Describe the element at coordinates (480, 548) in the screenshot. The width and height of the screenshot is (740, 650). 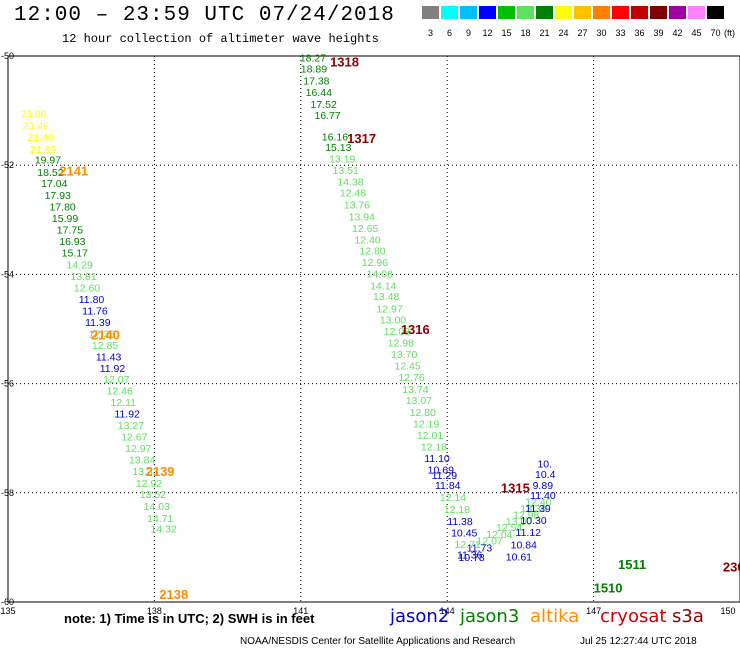
I see `swh-value: 11.73` at that location.